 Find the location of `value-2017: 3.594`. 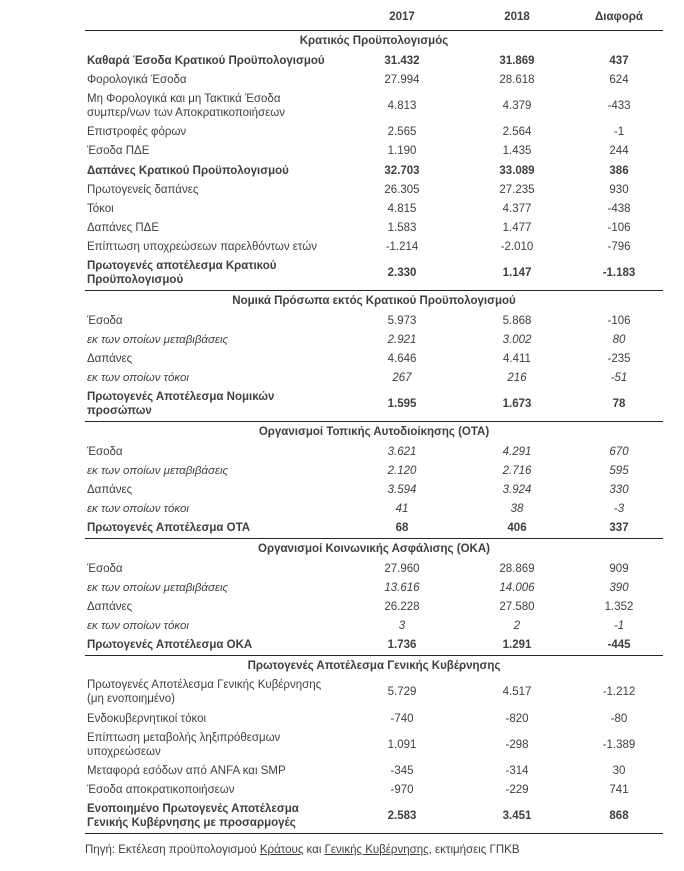

value-2017: 3.594 is located at coordinates (402, 489).